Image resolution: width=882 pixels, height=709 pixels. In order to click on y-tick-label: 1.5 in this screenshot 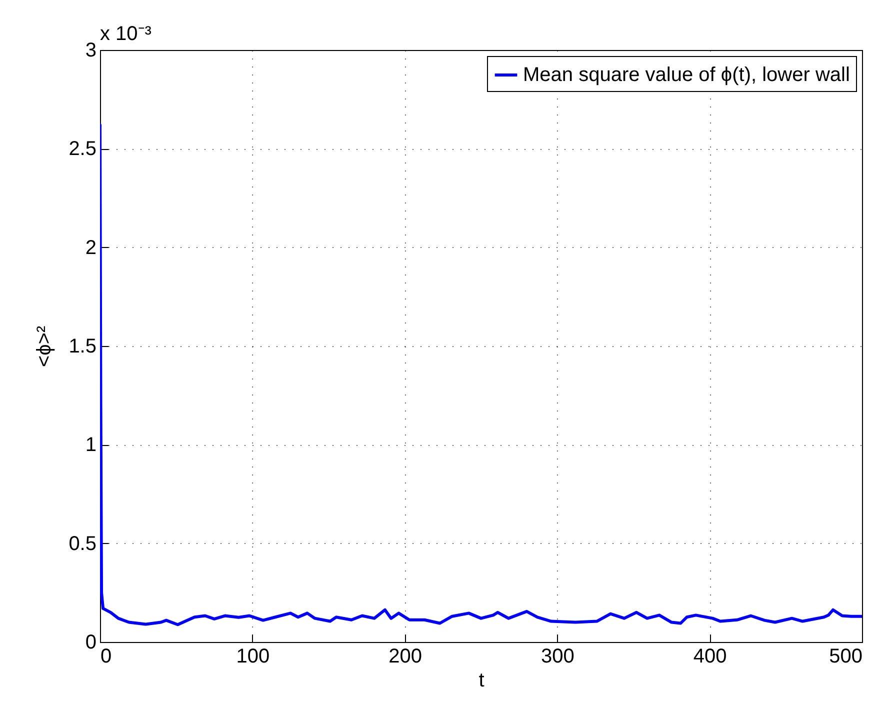, I will do `click(82, 347)`.